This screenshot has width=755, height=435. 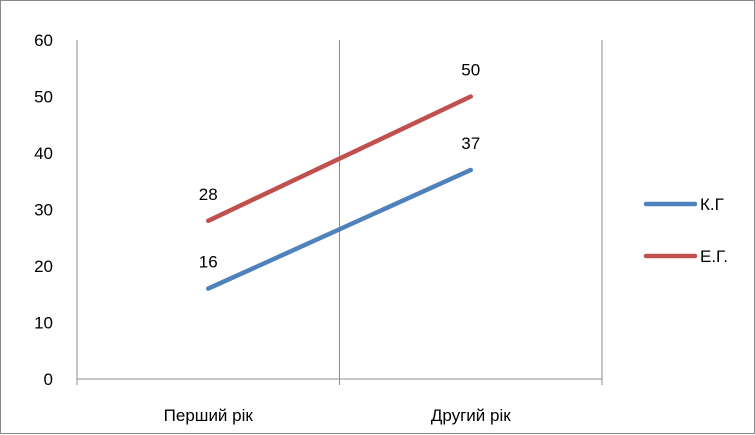 I want to click on legend-label: К.Г, so click(x=712, y=204).